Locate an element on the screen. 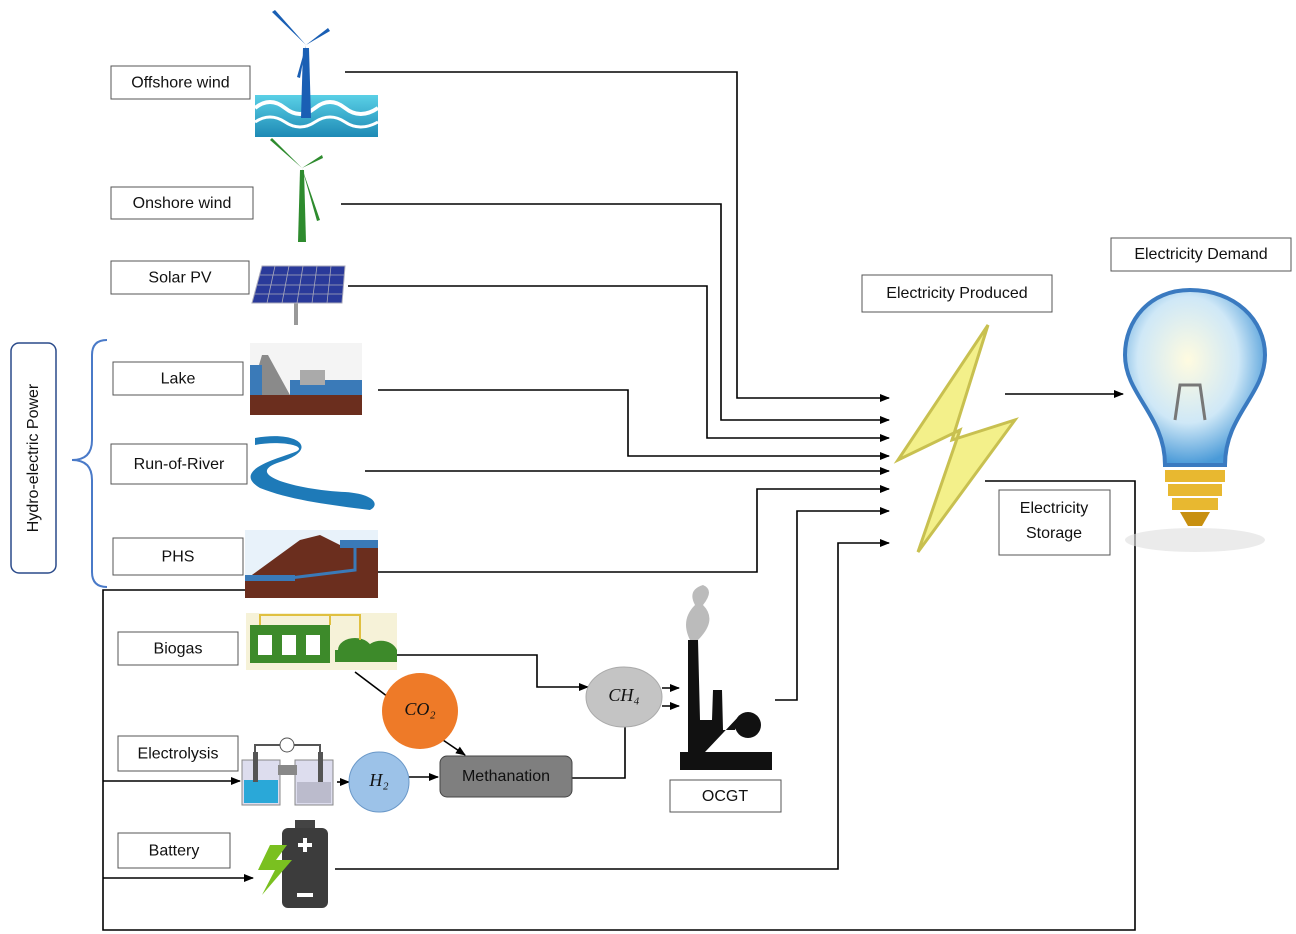  bulb-icon is located at coordinates (1195, 419).